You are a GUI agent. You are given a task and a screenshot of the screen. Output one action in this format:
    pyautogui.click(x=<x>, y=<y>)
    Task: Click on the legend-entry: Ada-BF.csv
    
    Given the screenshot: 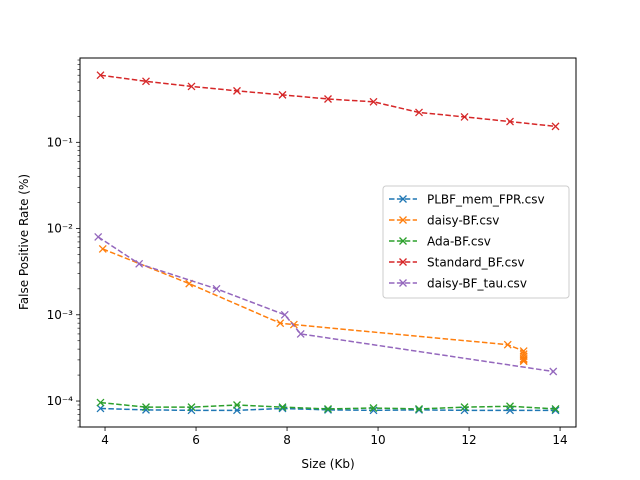 What is the action you would take?
    pyautogui.click(x=440, y=242)
    